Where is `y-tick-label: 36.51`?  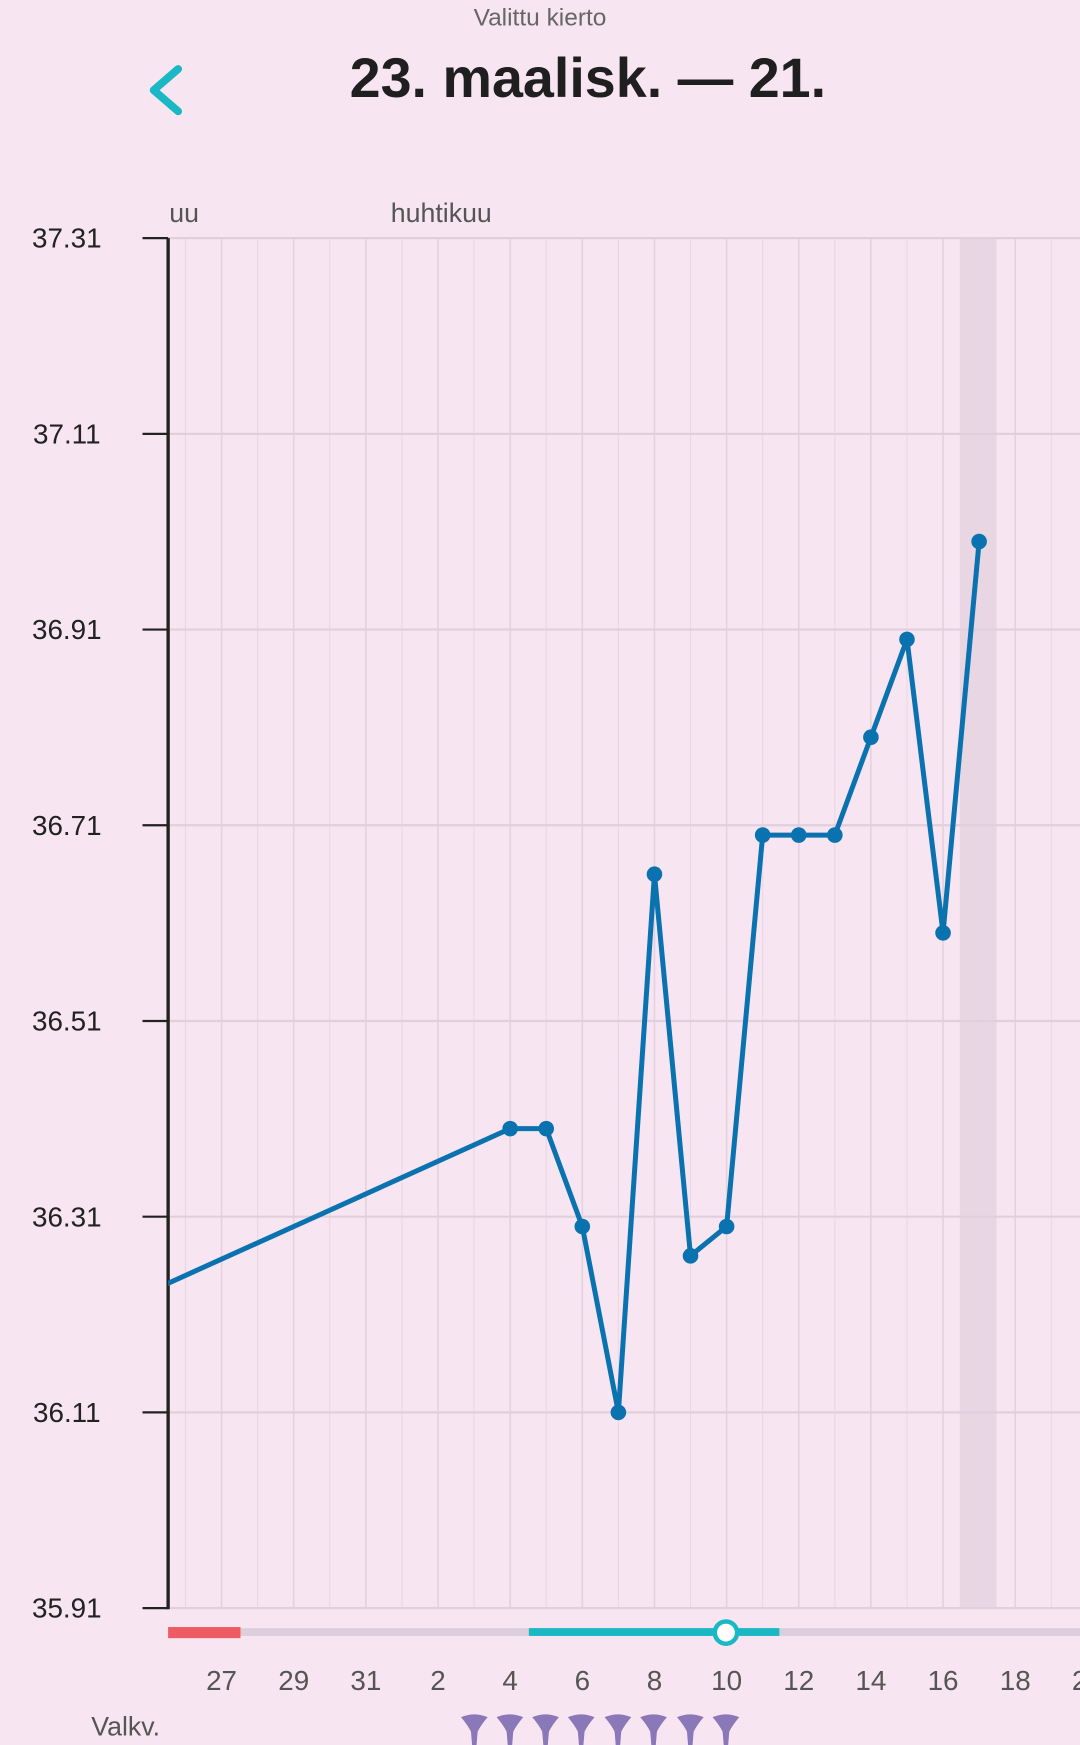 y-tick-label: 36.51 is located at coordinates (67, 1021).